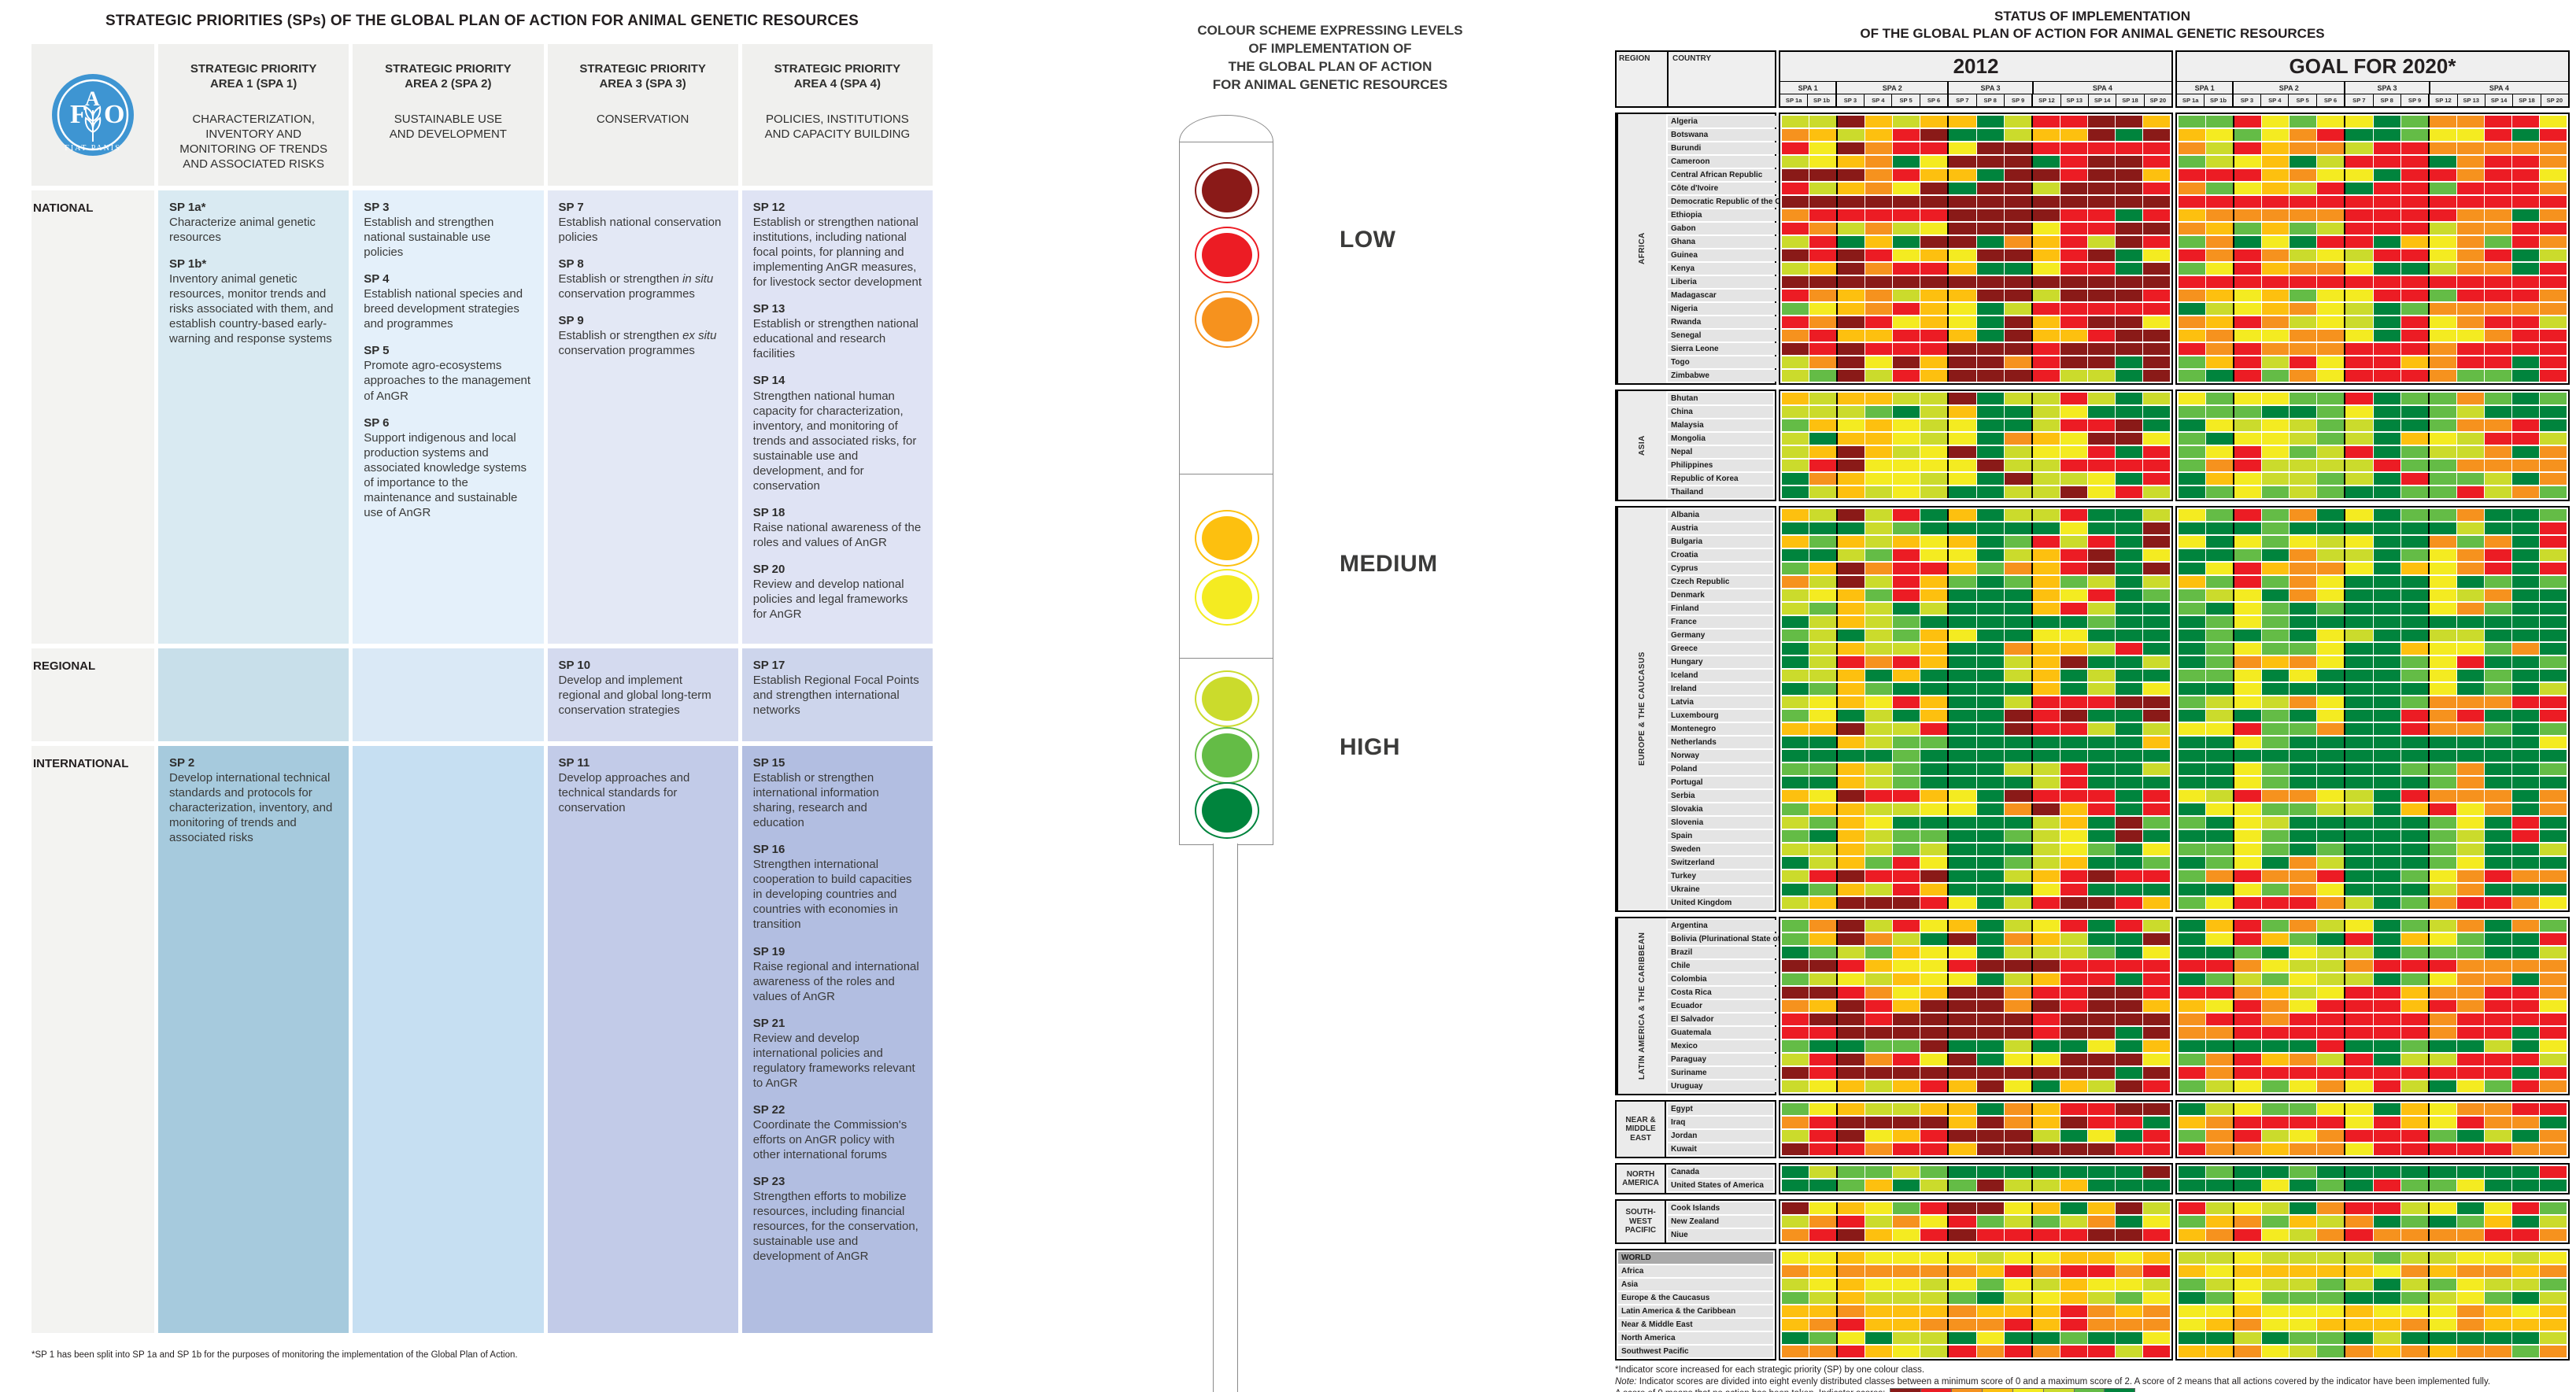 This screenshot has width=2576, height=1392. I want to click on level-label-low: LOW, so click(1368, 240).